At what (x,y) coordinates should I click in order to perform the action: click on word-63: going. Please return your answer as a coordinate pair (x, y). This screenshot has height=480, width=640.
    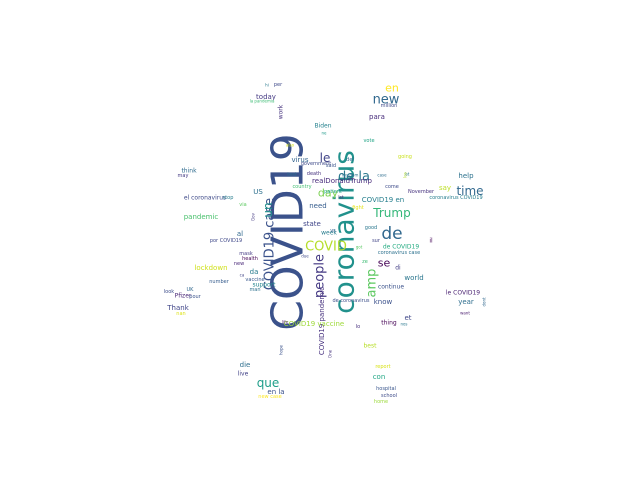
    Looking at the image, I should click on (405, 157).